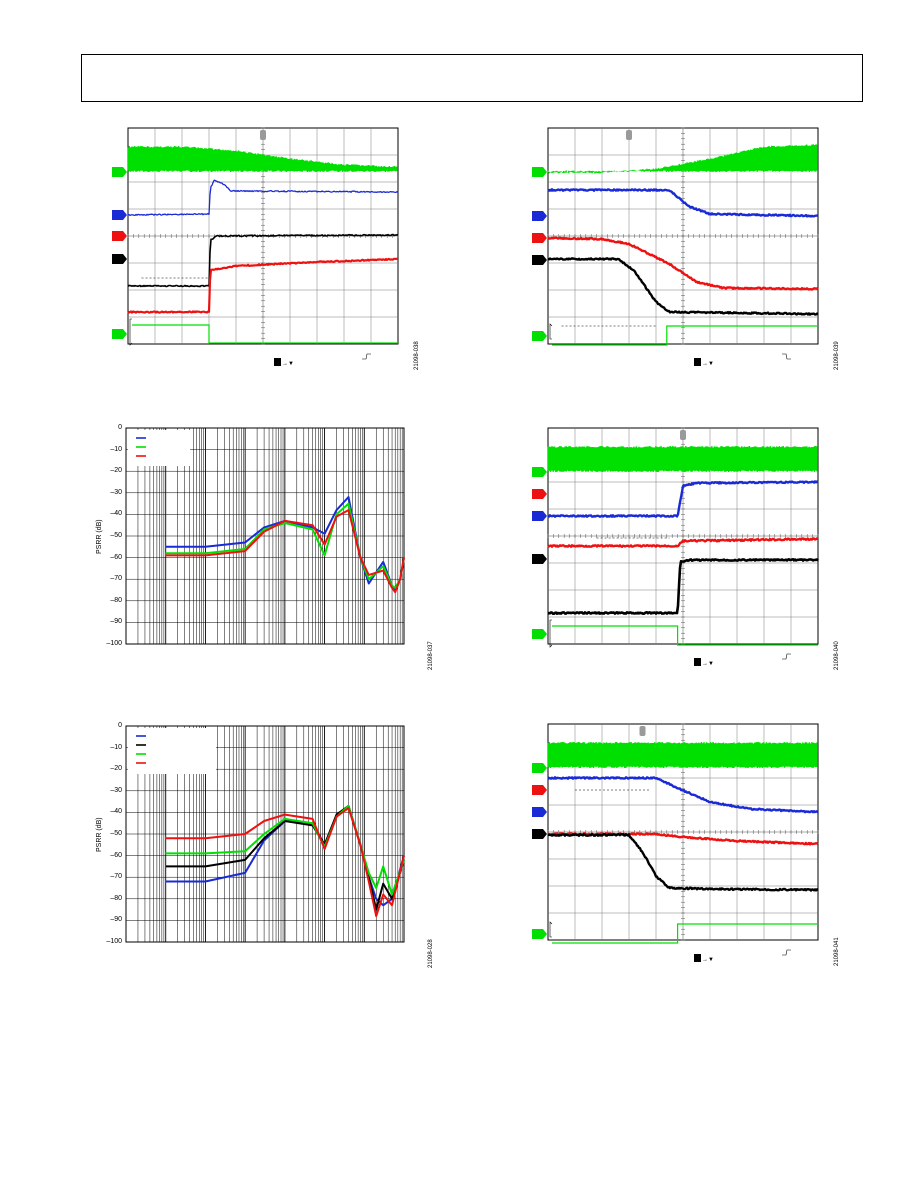  I want to click on page-header-box, so click(472, 78).